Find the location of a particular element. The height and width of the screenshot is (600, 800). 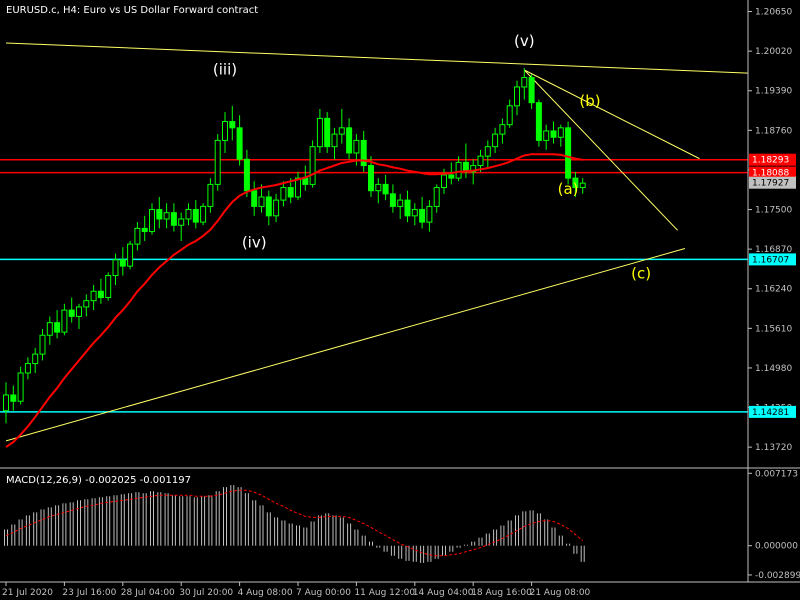

wave-label: (iii) is located at coordinates (225, 69).